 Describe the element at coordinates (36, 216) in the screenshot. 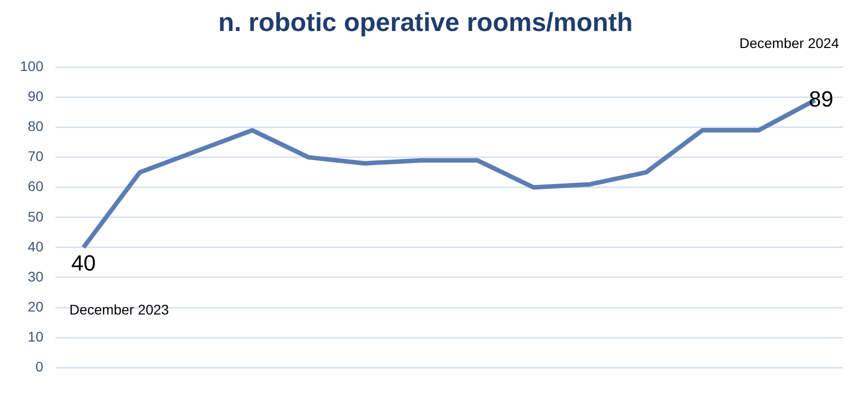

I see `y-tick-label: 50` at that location.